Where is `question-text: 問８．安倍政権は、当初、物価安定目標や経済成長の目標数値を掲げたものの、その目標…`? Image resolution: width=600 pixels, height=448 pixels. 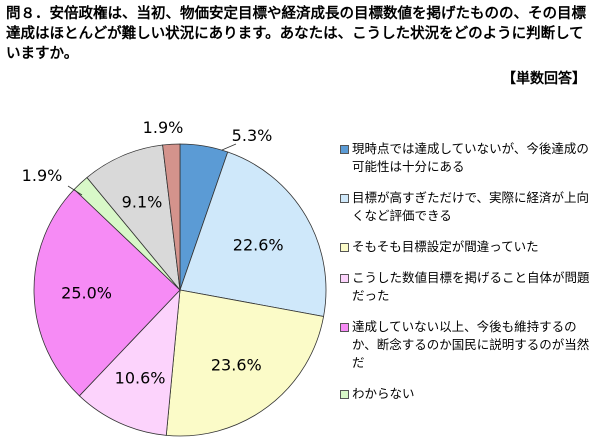
question-text: 問８．安倍政権は、当初、物価安定目標や経済成長の目標数値を掲げたものの、その目標… is located at coordinates (296, 34).